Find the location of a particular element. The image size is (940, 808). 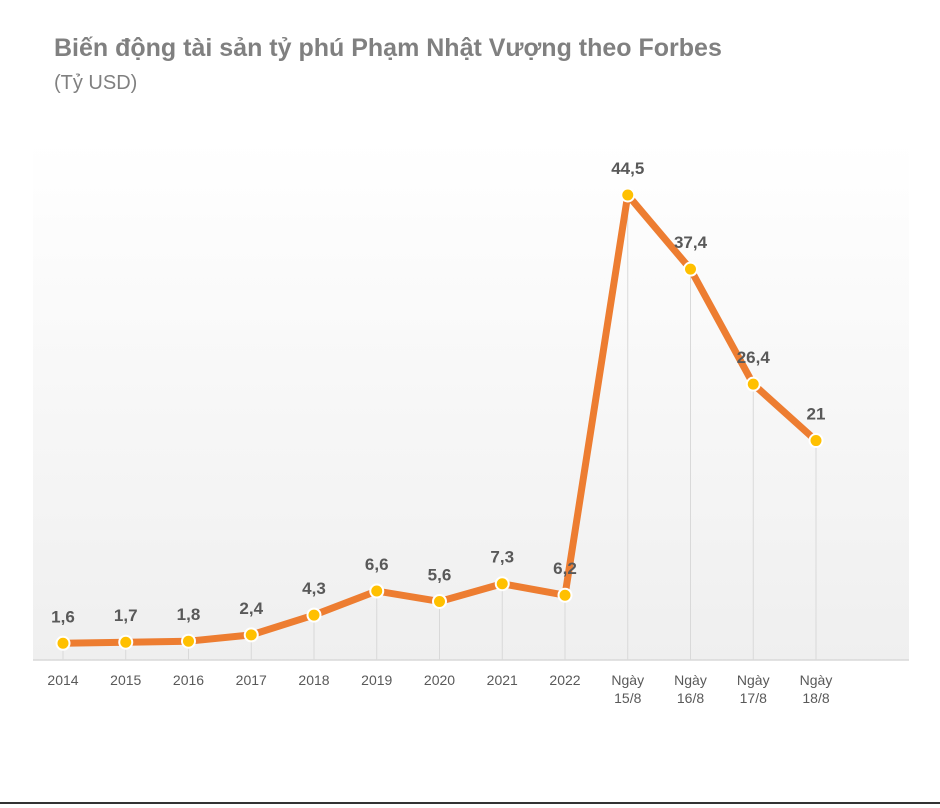

data-label: 6,6 is located at coordinates (377, 564).